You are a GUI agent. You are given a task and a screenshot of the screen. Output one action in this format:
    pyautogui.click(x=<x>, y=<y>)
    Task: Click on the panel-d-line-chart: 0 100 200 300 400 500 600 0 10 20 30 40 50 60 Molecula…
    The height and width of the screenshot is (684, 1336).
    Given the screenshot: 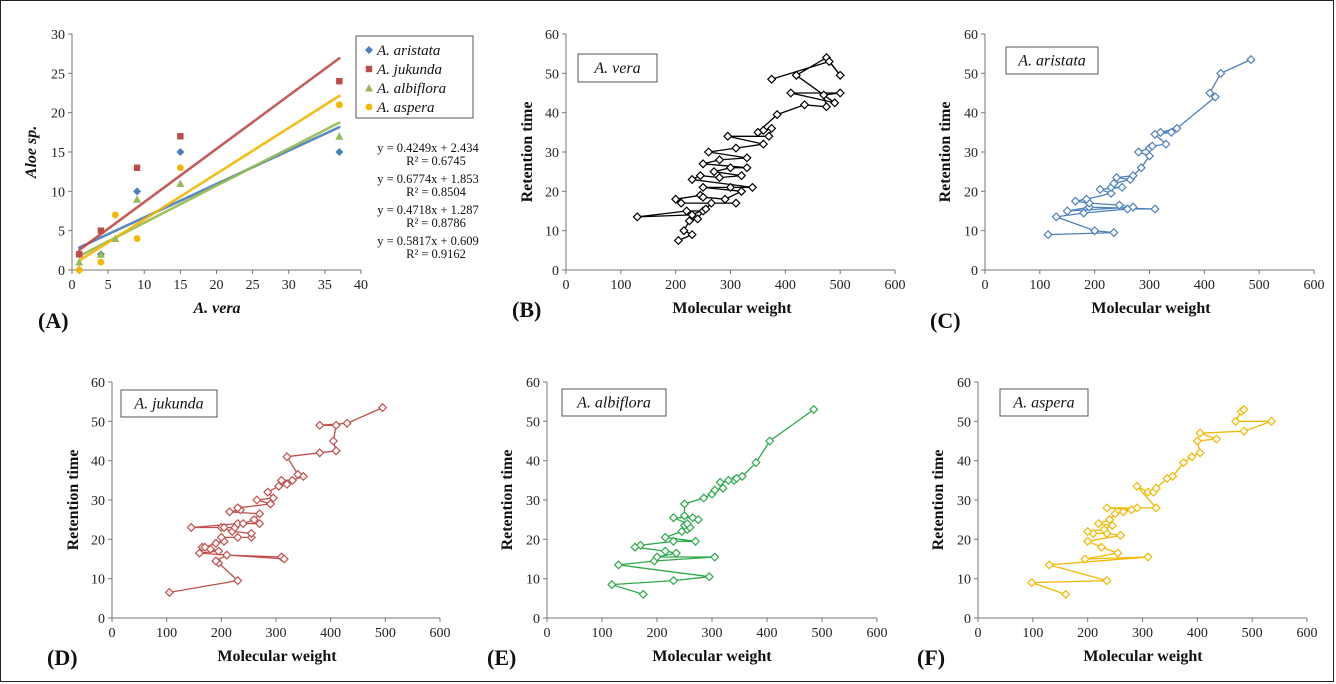 What is the action you would take?
    pyautogui.click(x=249, y=523)
    